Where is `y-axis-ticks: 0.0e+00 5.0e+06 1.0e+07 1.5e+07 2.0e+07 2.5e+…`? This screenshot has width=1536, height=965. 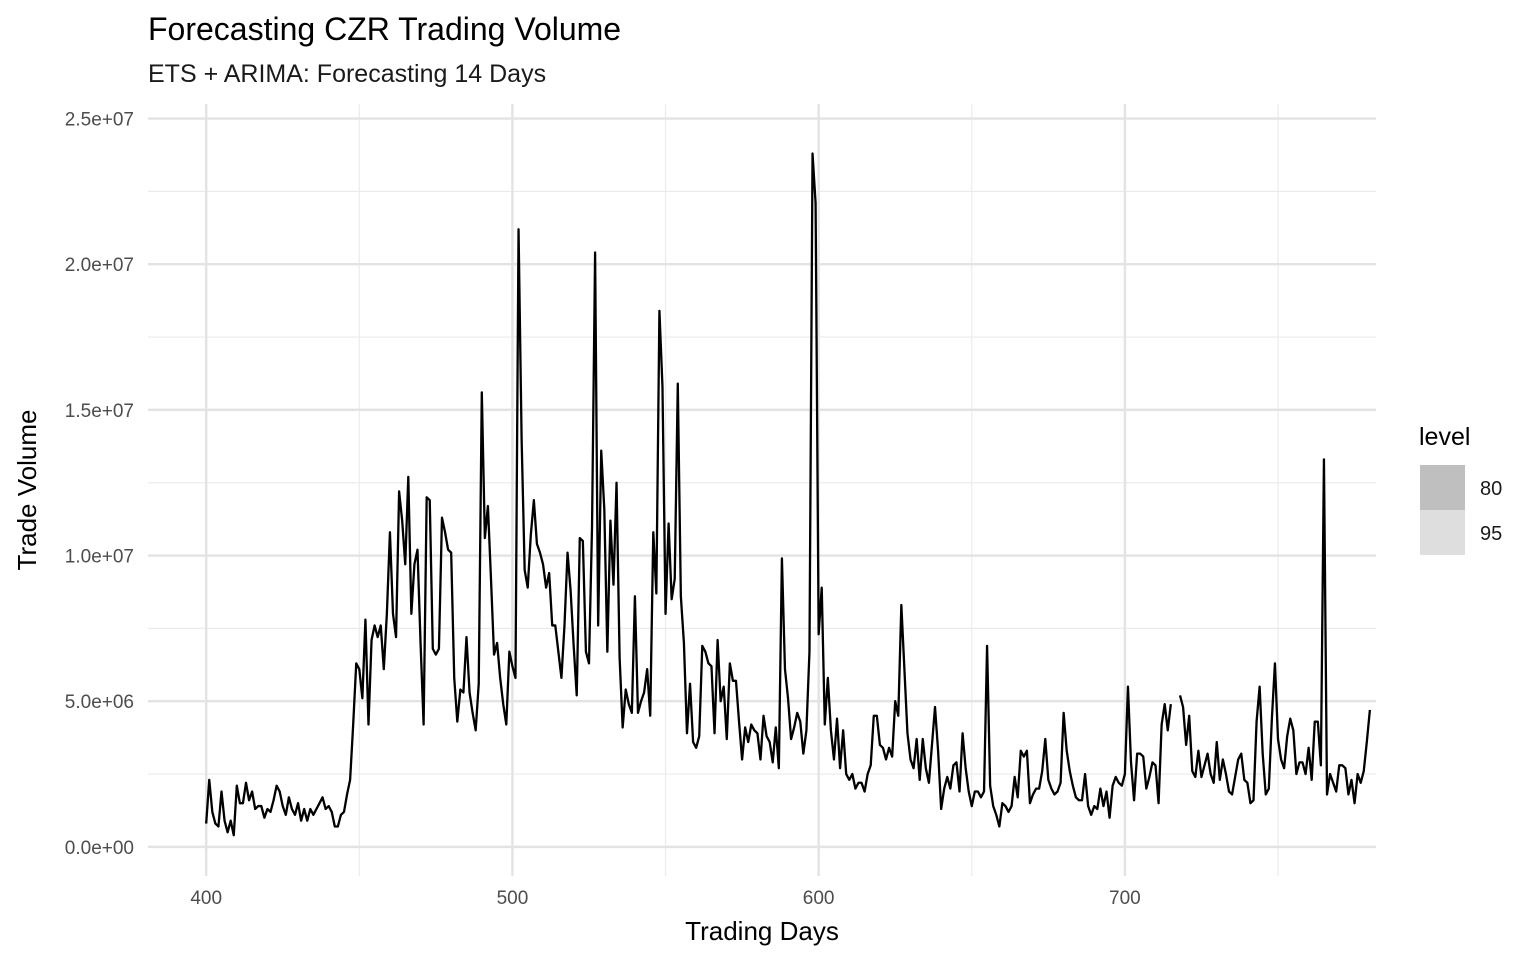 y-axis-ticks: 0.0e+00 5.0e+06 1.0e+07 1.5e+07 2.0e+07 2.5e+… is located at coordinates (99, 484).